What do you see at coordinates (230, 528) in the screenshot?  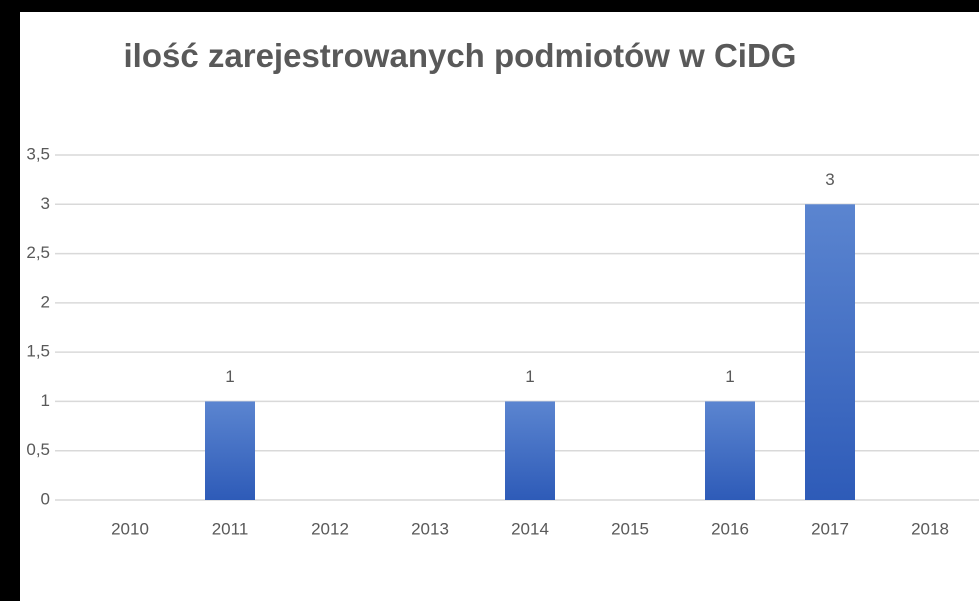 I see `x-tick-label: 2011` at bounding box center [230, 528].